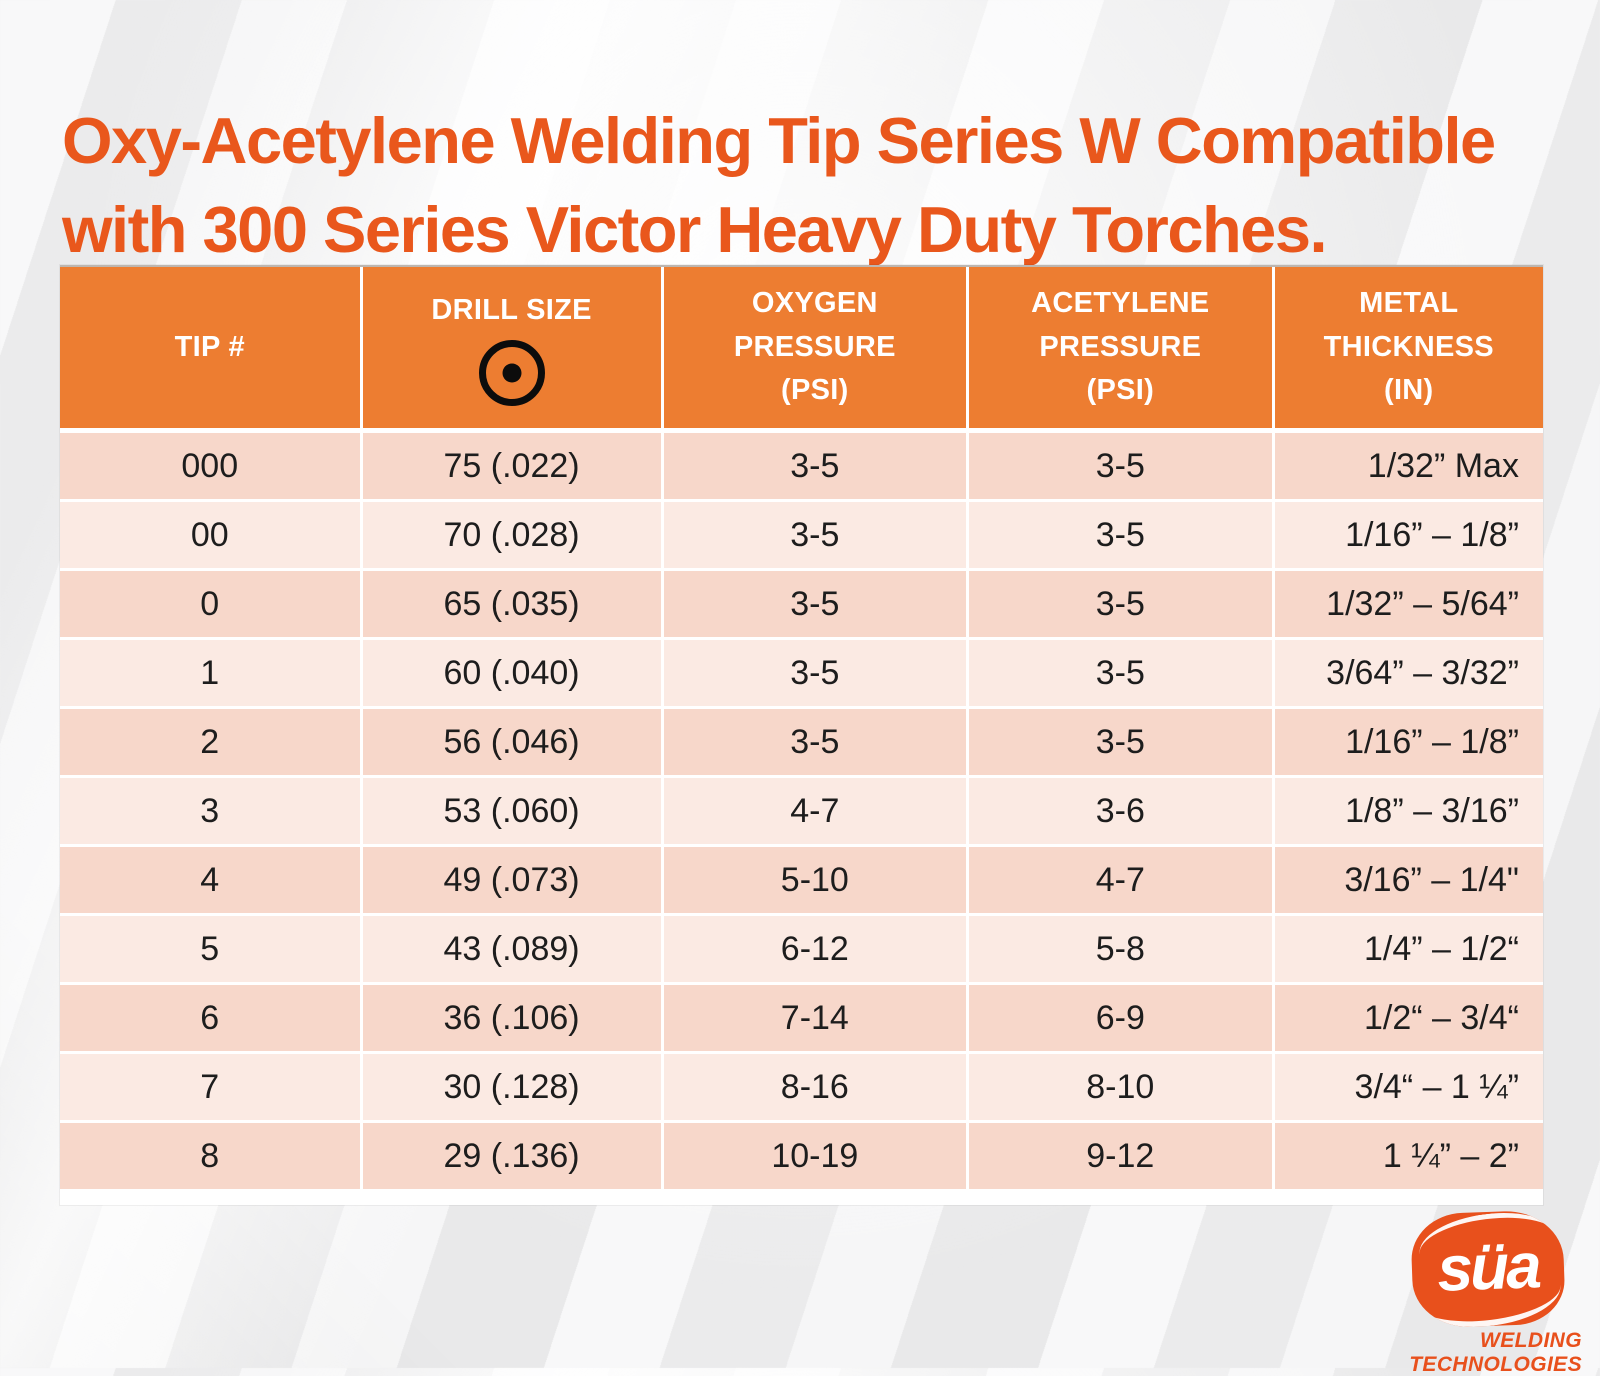  Describe the element at coordinates (211, 811) in the screenshot. I see `tip-number-cell: 3` at that location.